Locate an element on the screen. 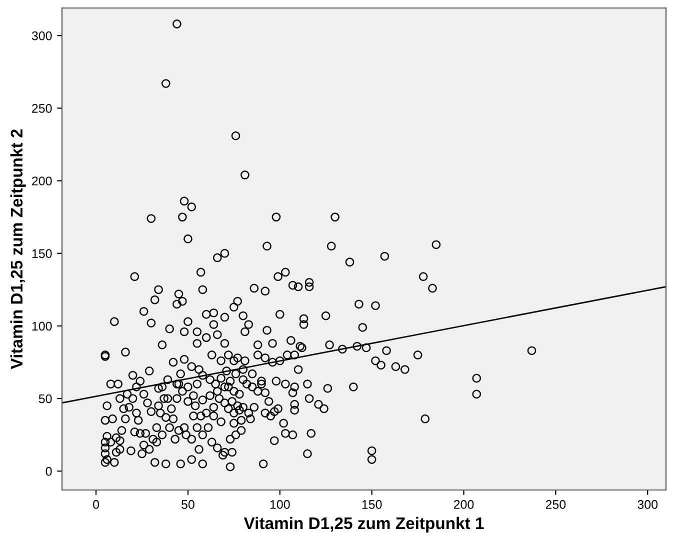 This screenshot has height=547, width=676. y-tick-label: 150 is located at coordinates (42, 253).